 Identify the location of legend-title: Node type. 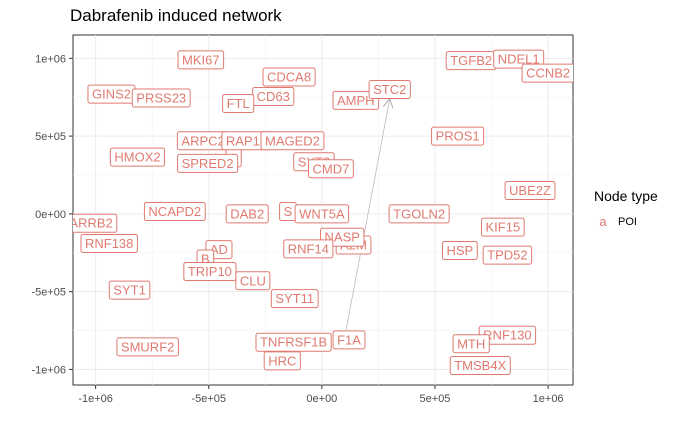
(626, 196).